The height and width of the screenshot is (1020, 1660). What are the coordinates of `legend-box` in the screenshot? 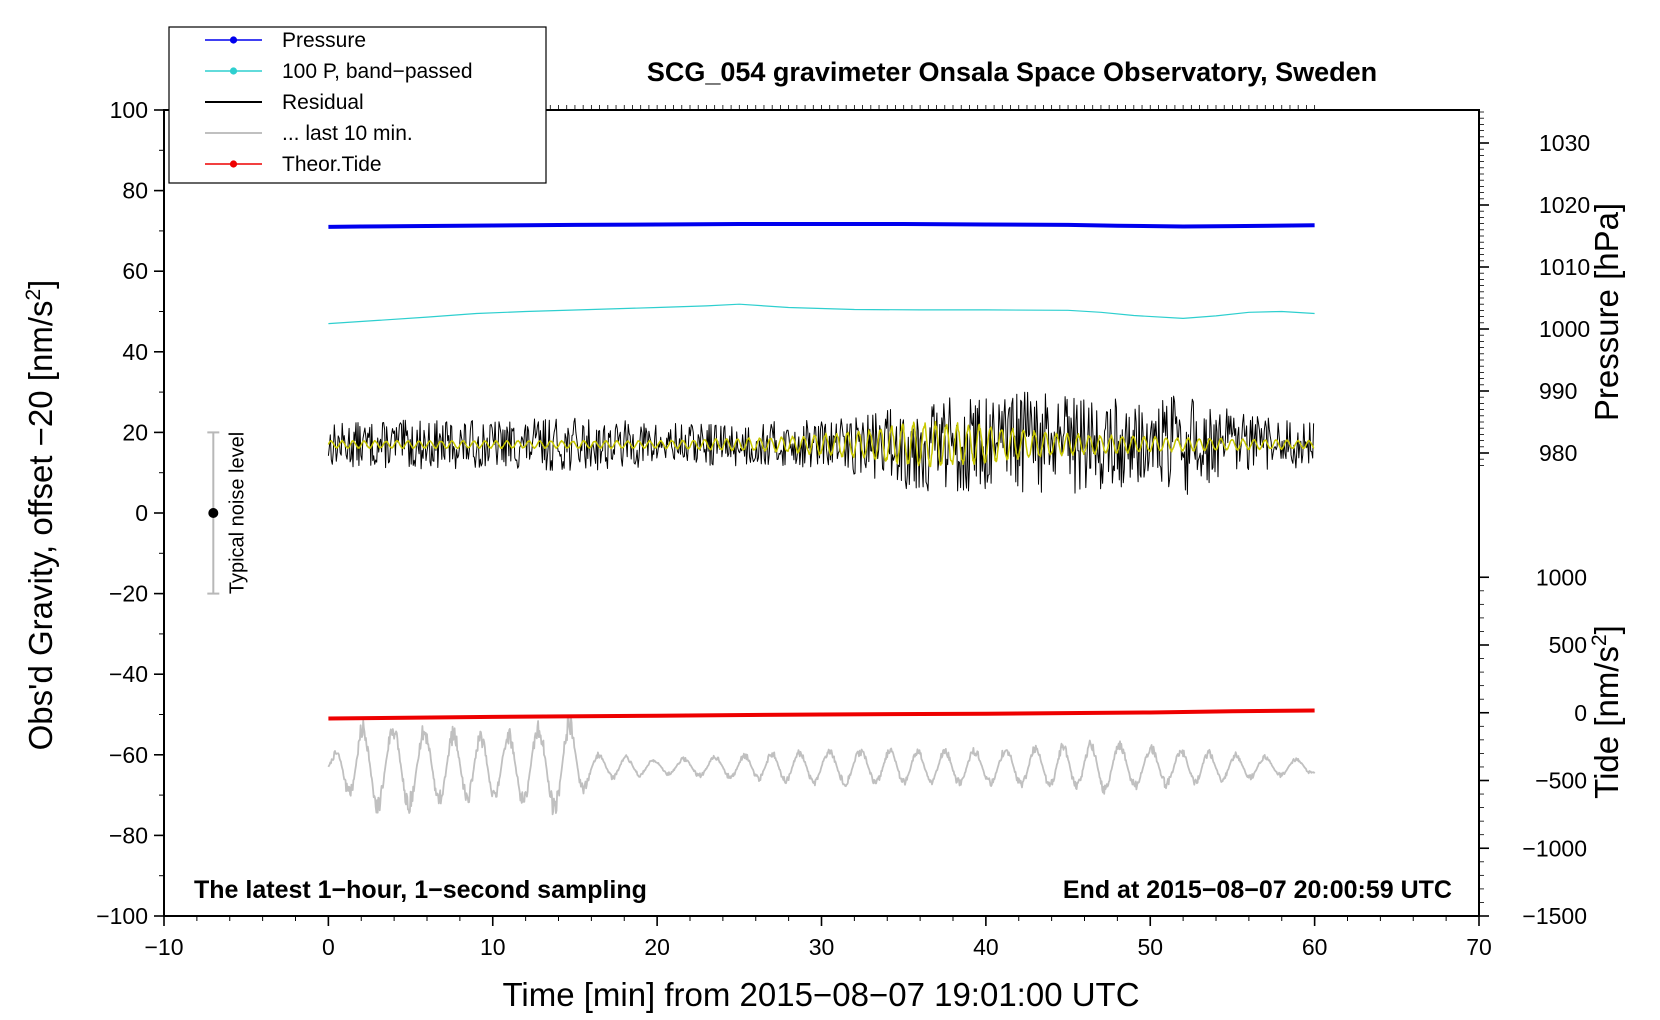 It's located at (357, 105).